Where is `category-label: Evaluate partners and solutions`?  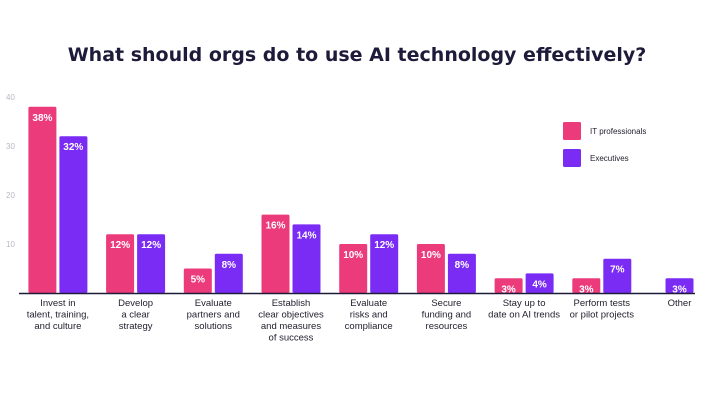 category-label: Evaluate partners and solutions is located at coordinates (213, 315).